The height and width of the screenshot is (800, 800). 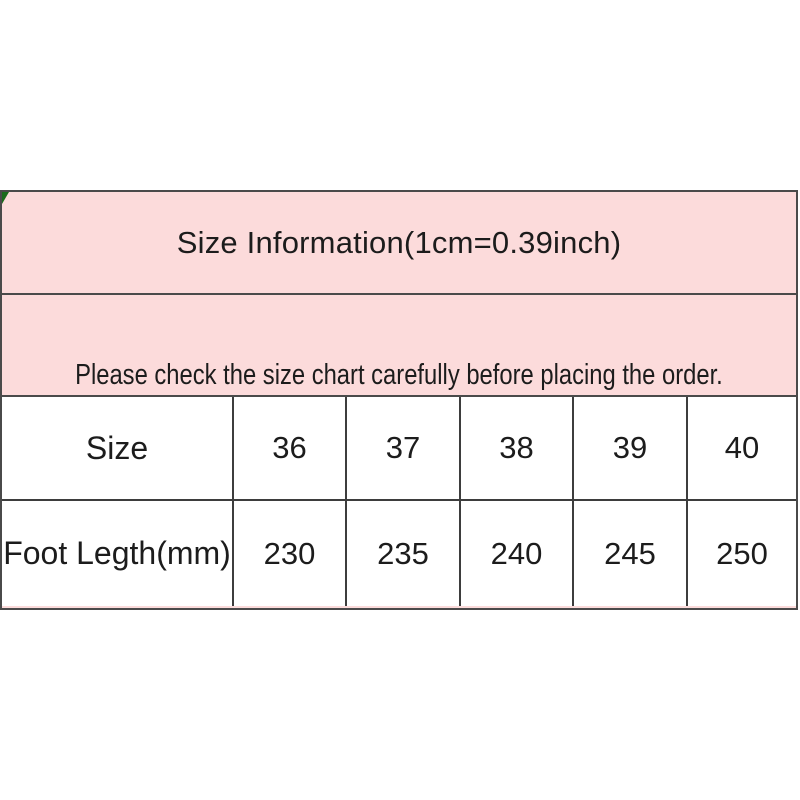 I want to click on foot-length-cell-245: 245, so click(x=631, y=553).